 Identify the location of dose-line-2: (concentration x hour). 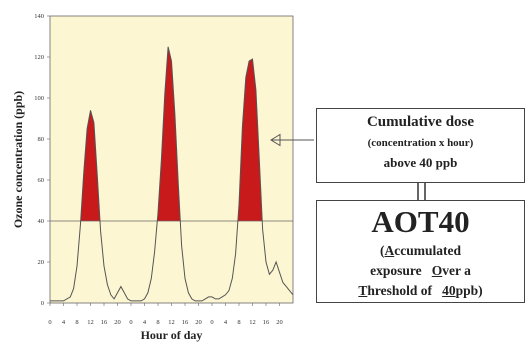
(420, 143).